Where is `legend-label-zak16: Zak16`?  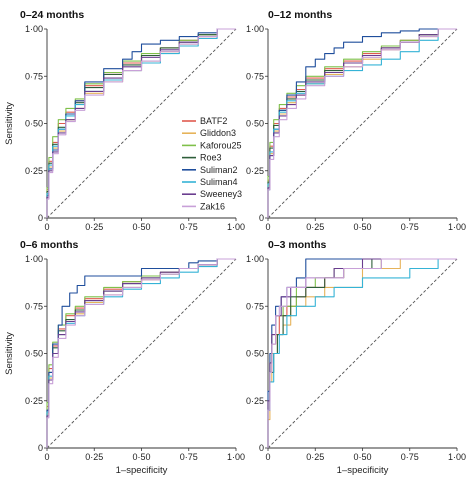 legend-label-zak16: Zak16 is located at coordinates (212, 206).